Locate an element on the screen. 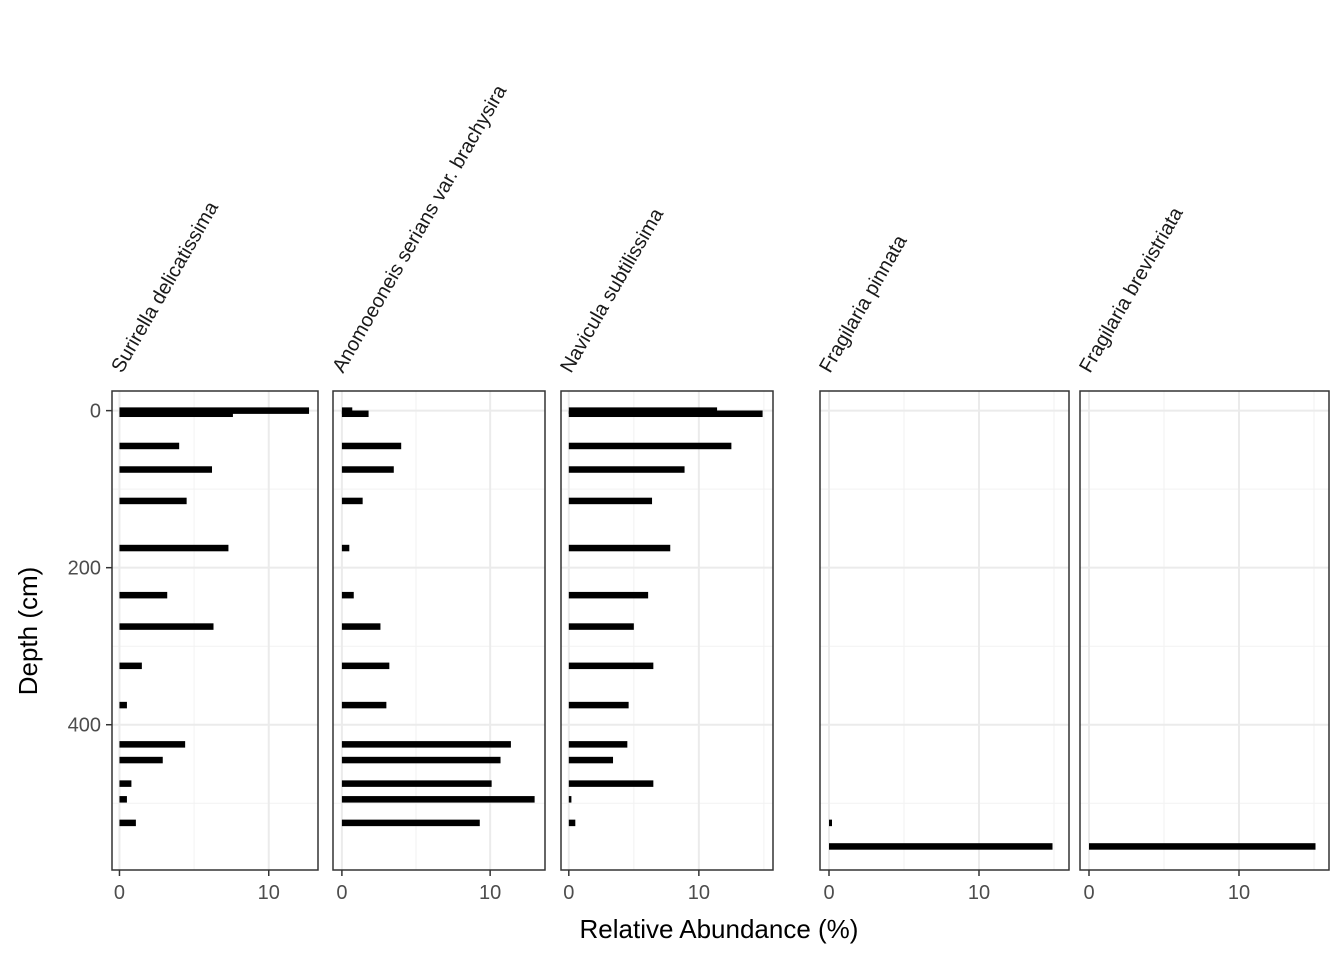  y-axis-title: Depth (cm) is located at coordinates (28, 631).